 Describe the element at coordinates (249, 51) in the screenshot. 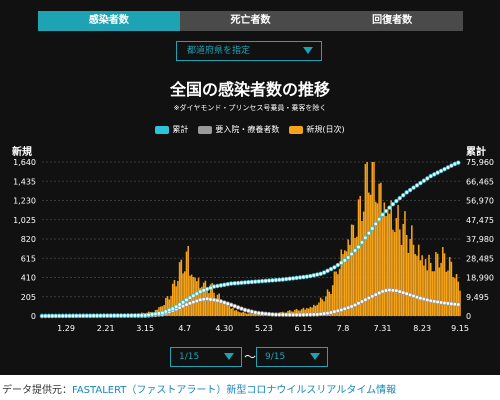

I see `prefecture-select: 都道府県を指定` at that location.